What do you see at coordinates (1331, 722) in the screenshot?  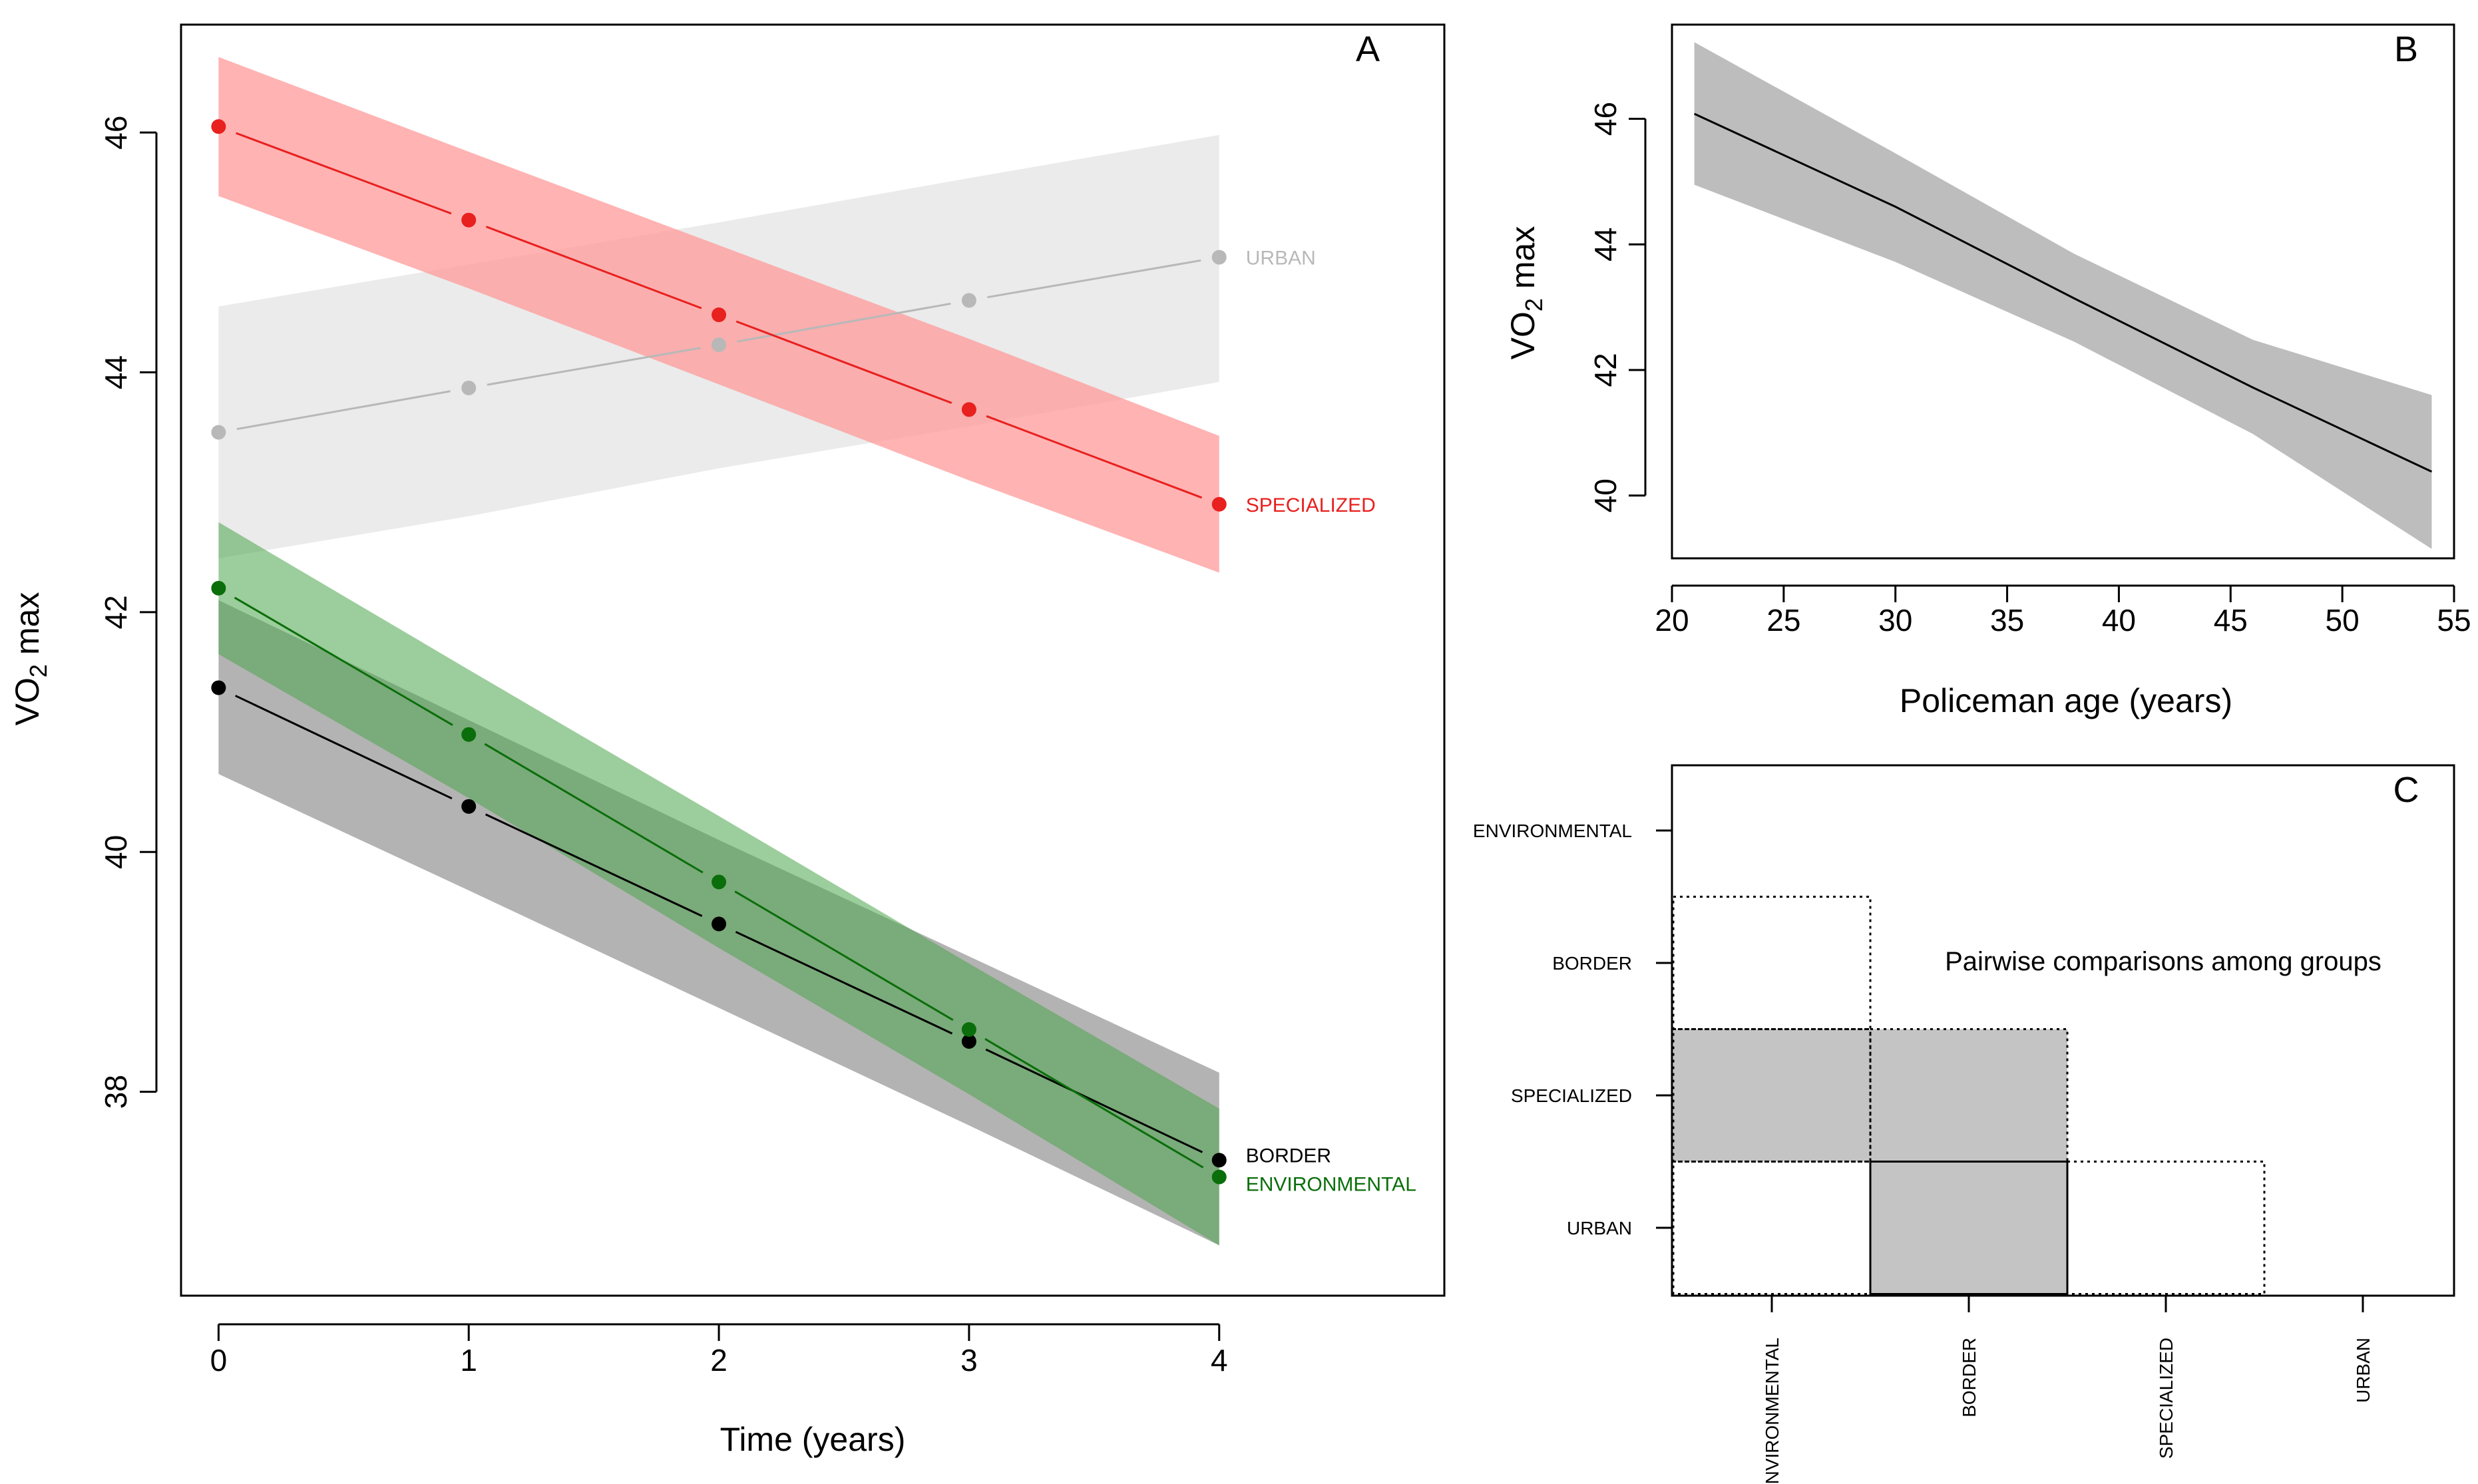 I see `panel-a-series-labels: URBAN SPECIALIZED BORDER ENVIRONMENTAL` at bounding box center [1331, 722].